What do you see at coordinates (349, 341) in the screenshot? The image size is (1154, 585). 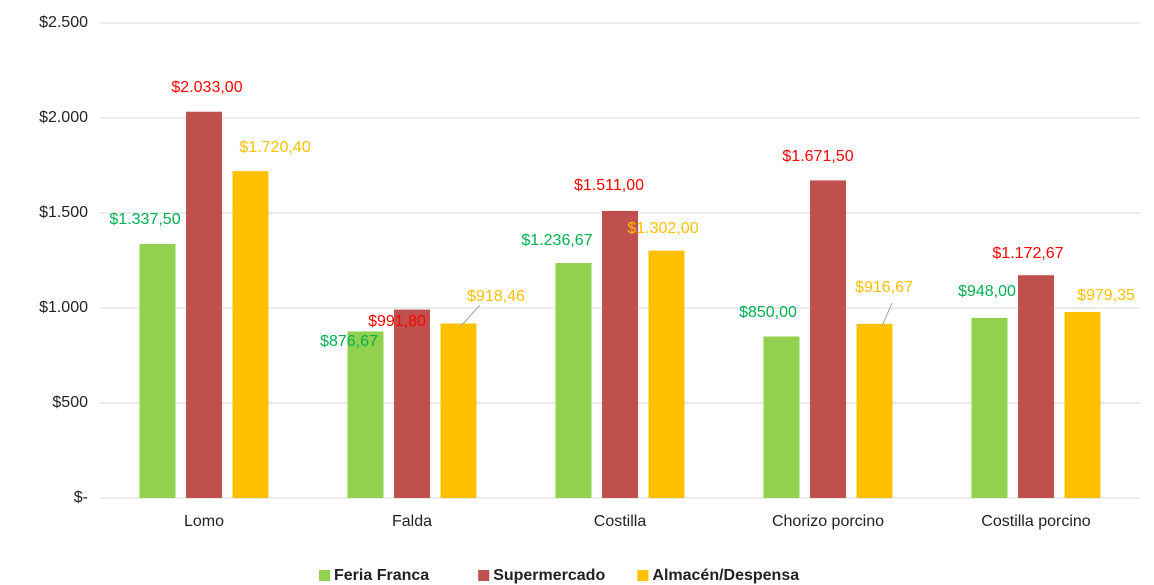 I see `data-label: $876,67` at bounding box center [349, 341].